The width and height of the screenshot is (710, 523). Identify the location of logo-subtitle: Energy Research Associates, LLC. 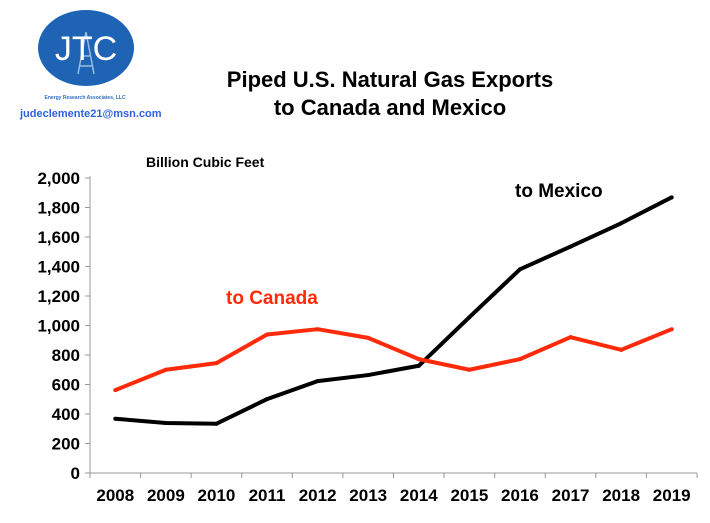
(85, 98).